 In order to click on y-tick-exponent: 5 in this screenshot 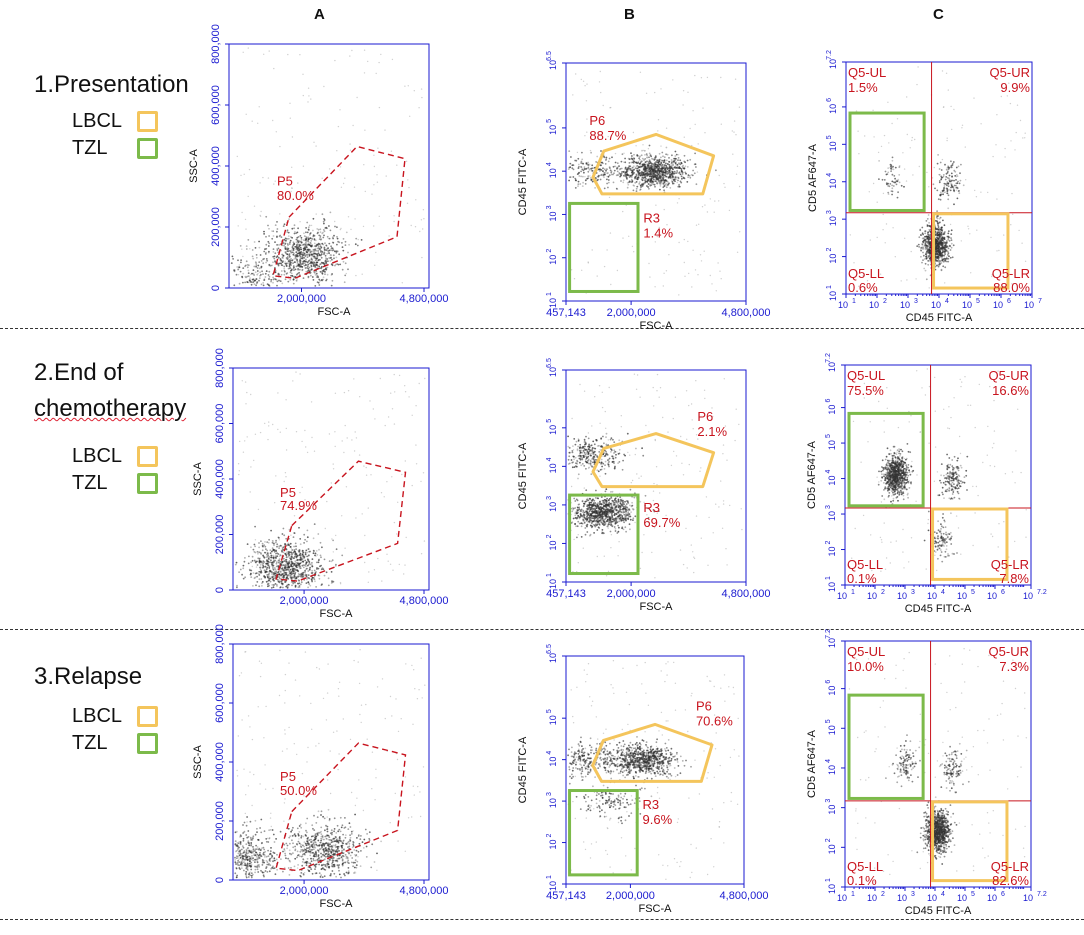, I will do `click(829, 137)`.